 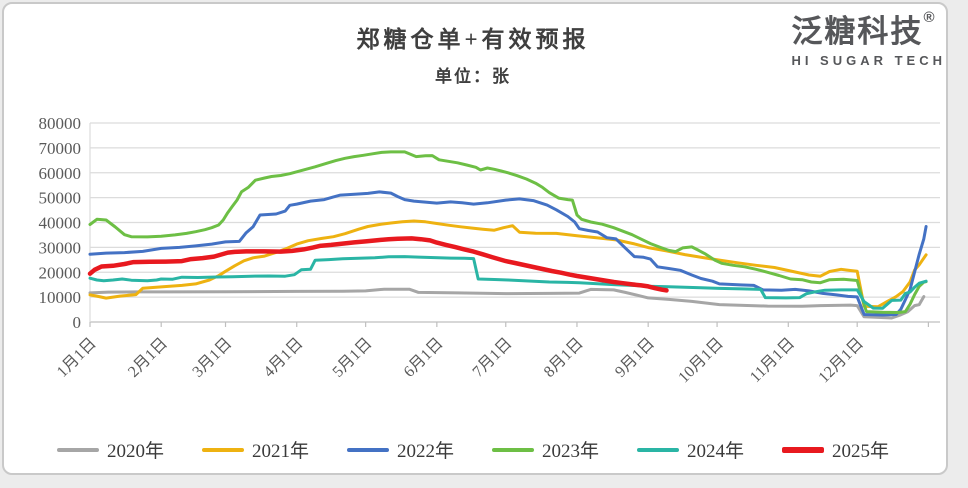 I want to click on legend-item-2020年: 2020年, so click(x=110, y=449).